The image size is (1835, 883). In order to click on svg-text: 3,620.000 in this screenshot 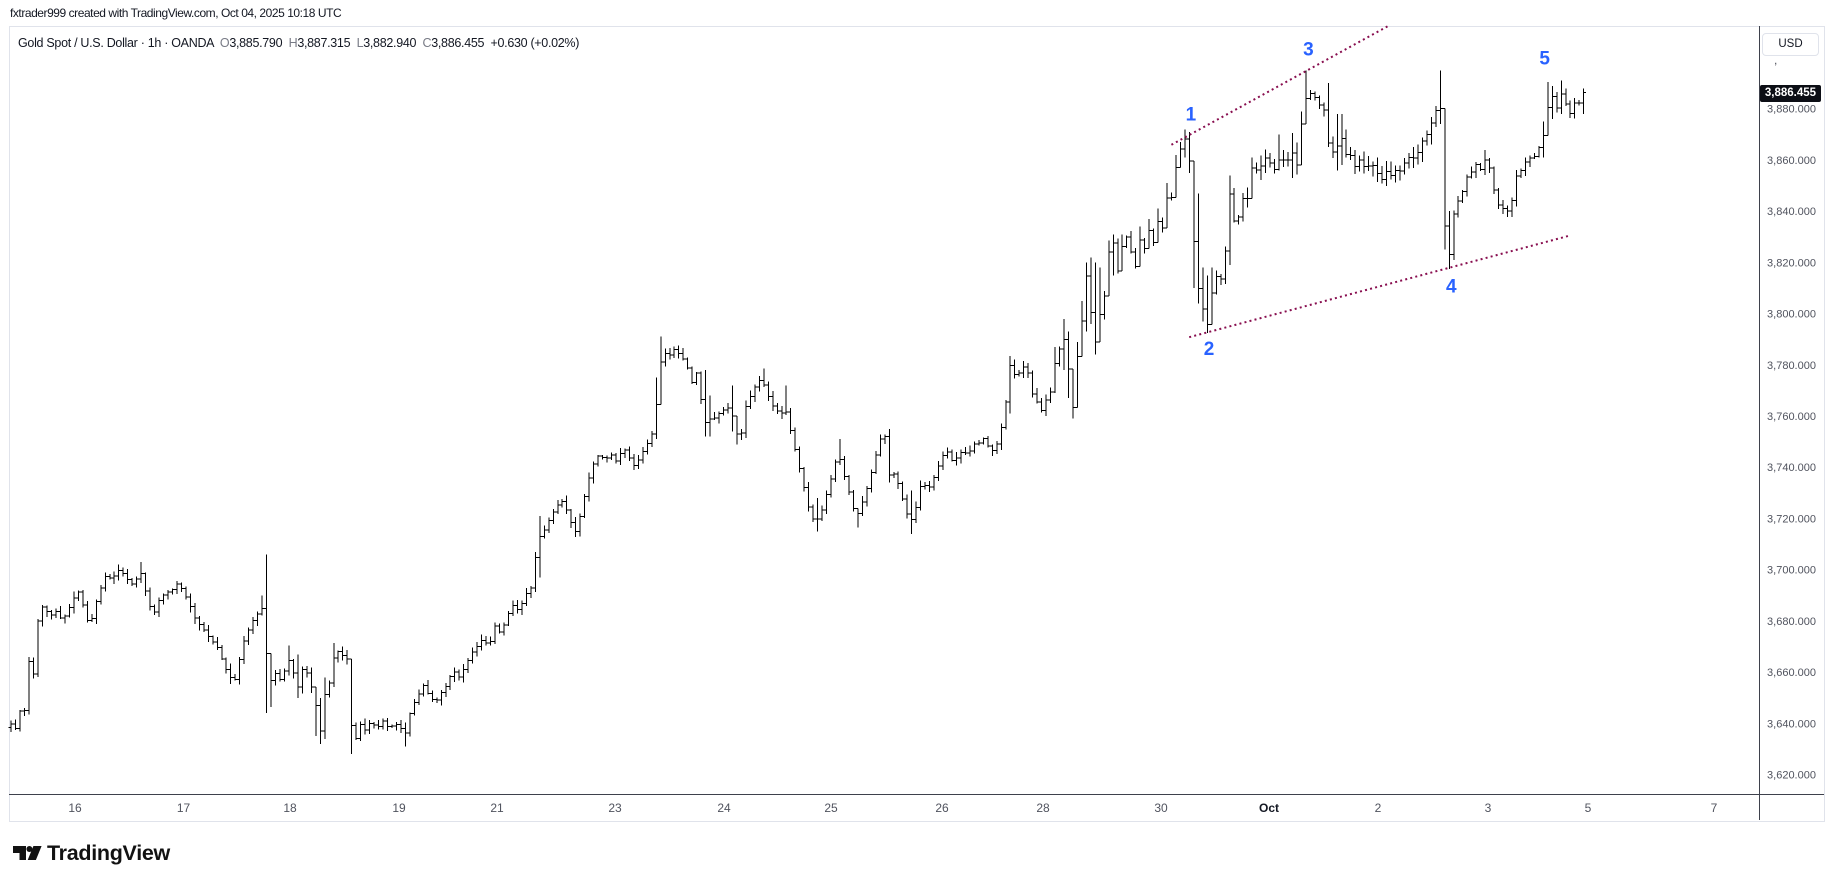, I will do `click(1791, 776)`.